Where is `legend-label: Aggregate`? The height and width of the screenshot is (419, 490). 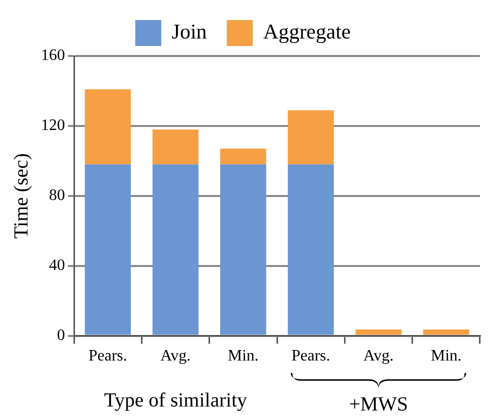 legend-label: Aggregate is located at coordinates (307, 32).